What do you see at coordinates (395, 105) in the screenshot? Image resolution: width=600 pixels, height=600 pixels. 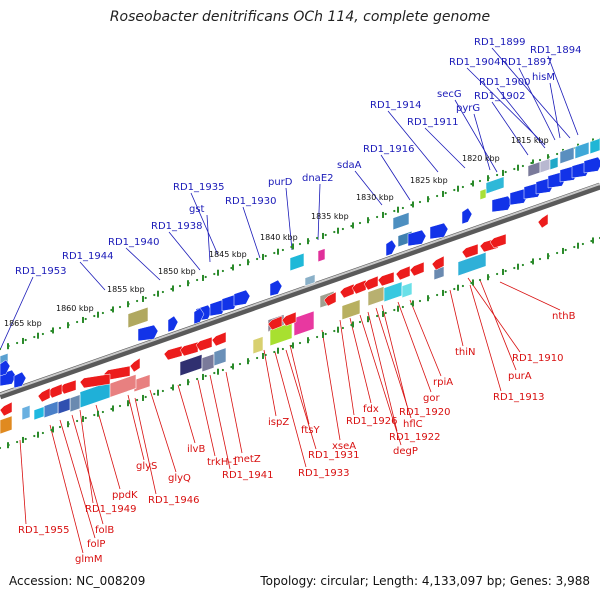 I see `forward-gene-label: RD1_1914` at bounding box center [395, 105].